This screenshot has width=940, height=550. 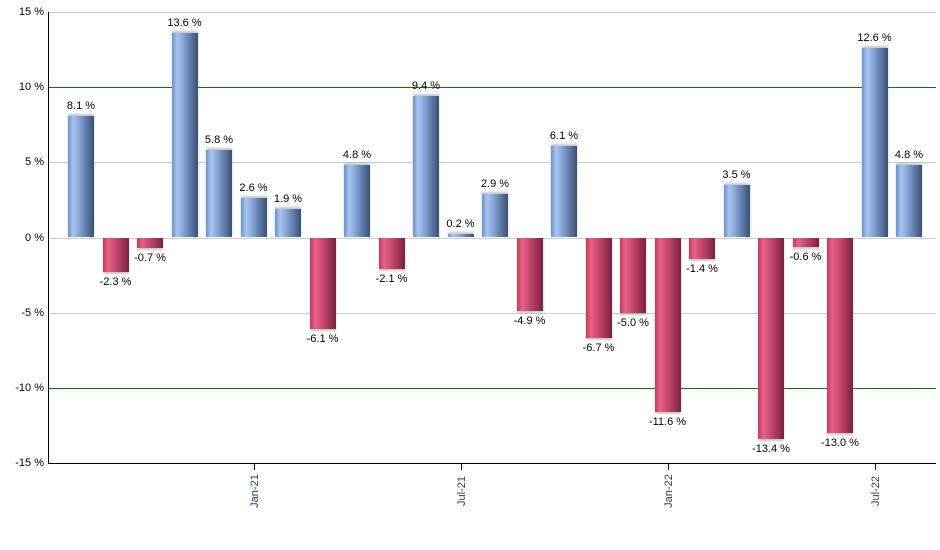 I want to click on x-axis-tick-label: Jul-22, so click(x=875, y=491).